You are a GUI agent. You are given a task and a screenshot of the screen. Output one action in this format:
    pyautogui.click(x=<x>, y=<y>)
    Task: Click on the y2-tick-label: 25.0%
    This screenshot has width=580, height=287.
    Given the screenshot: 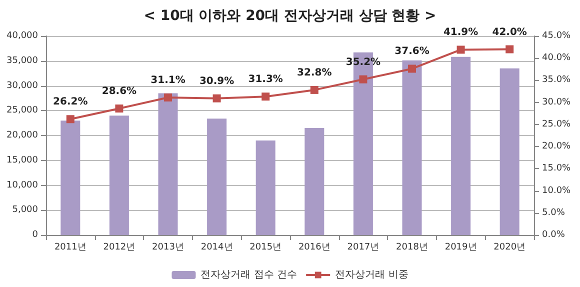 What is the action you would take?
    pyautogui.click(x=557, y=124)
    